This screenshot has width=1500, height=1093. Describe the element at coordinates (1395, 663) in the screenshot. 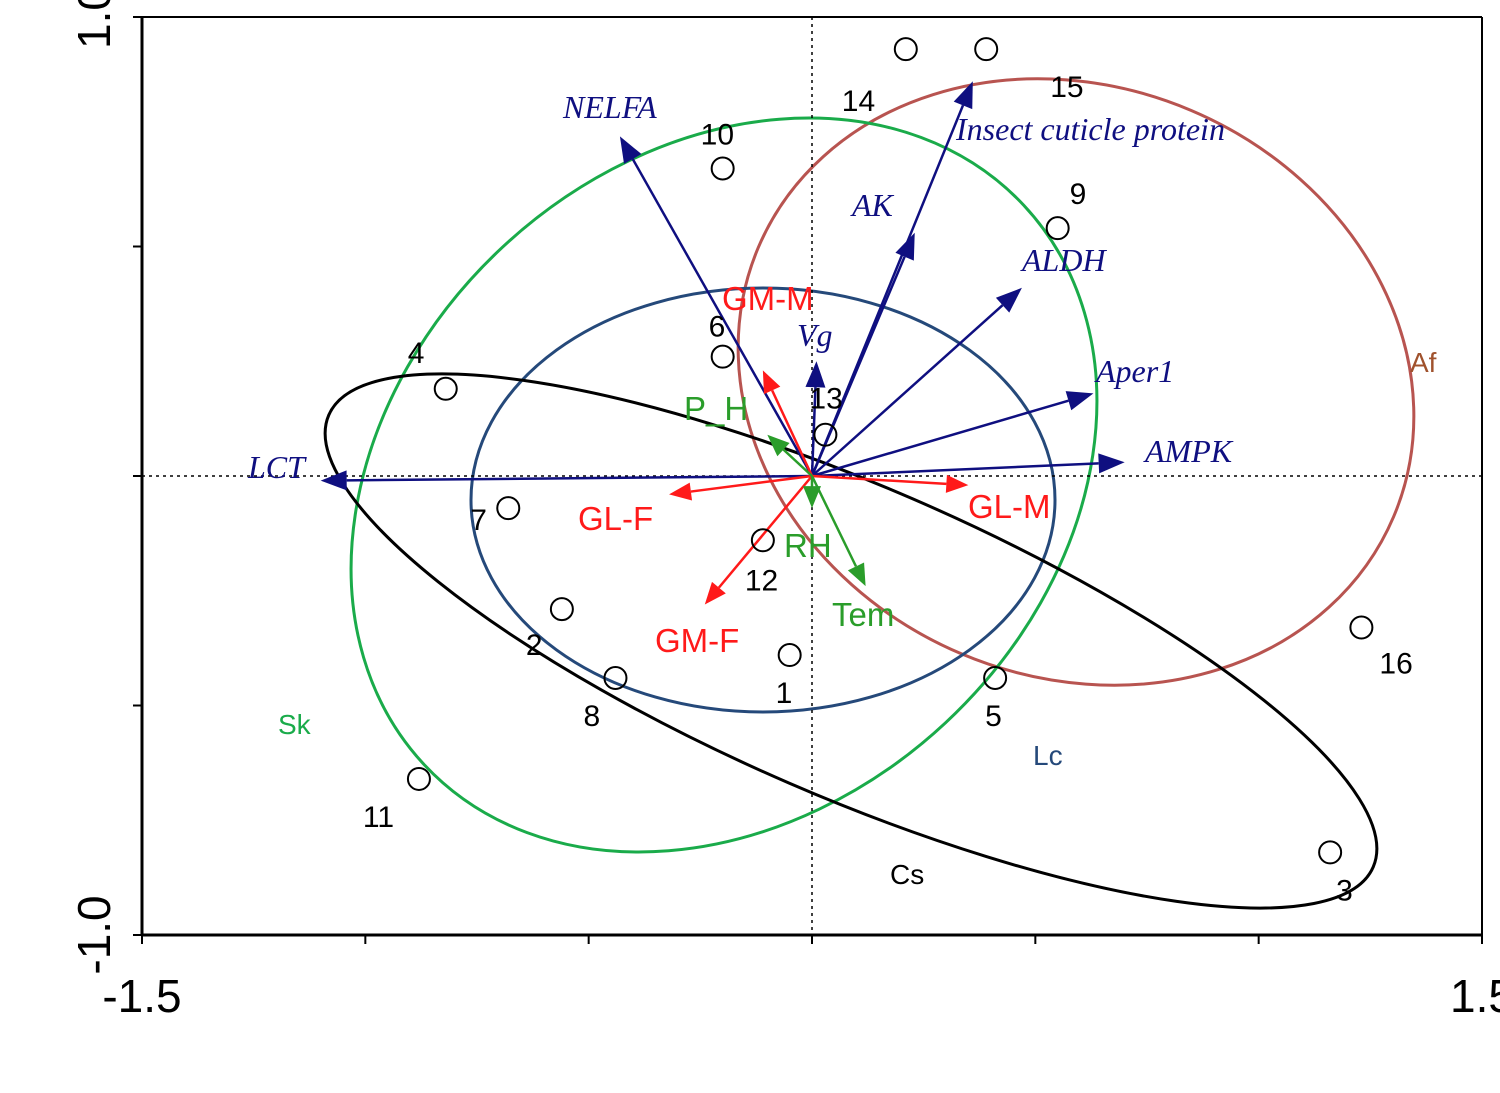

I see `sample-label-16: 16` at that location.